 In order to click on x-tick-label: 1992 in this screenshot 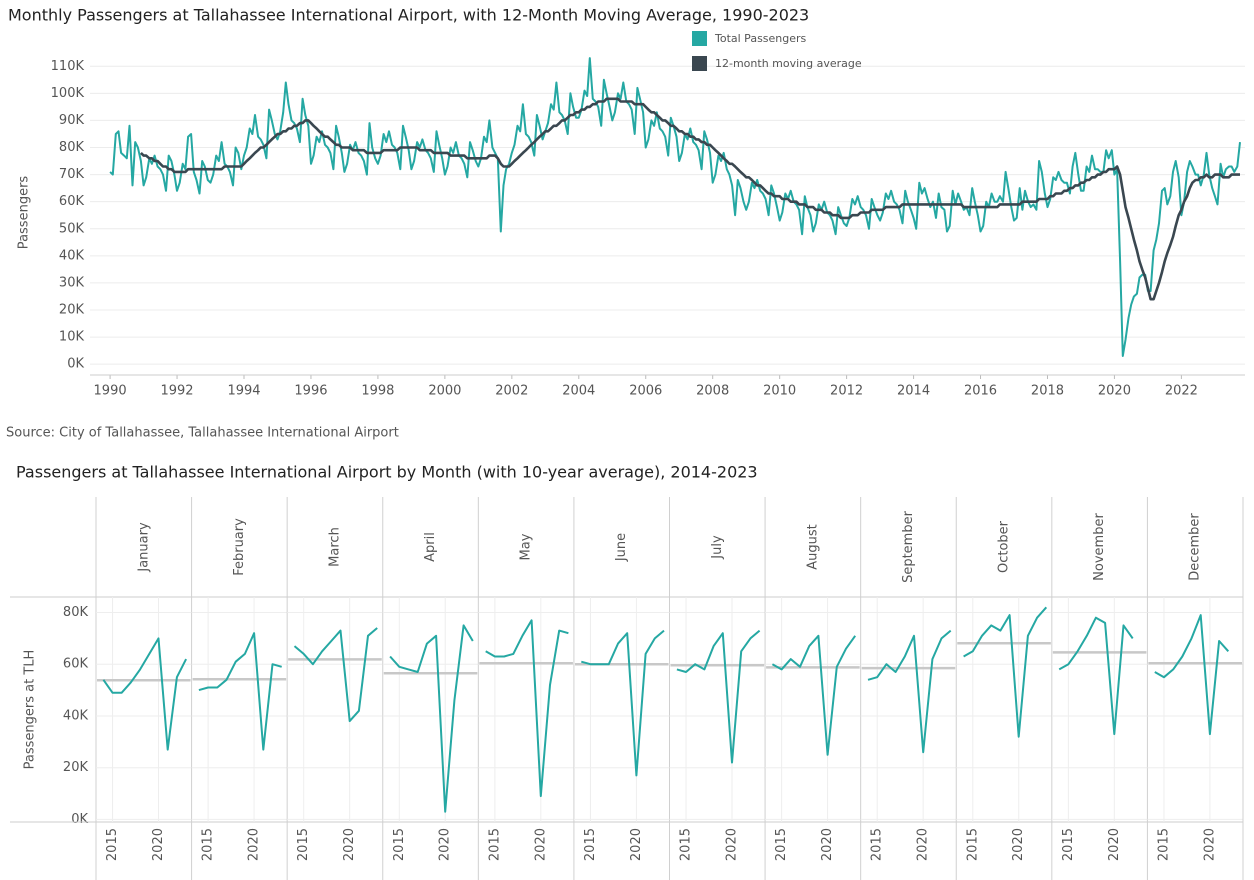, I will do `click(176, 391)`.